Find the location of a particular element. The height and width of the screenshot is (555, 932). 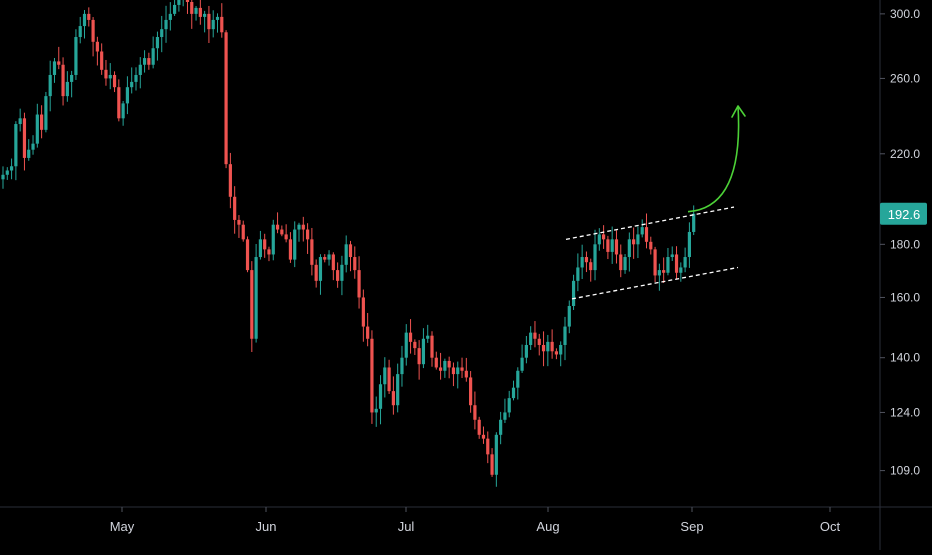

price-axis: 300.0 260.0 220.0 180.0 160.0 140.0 124.0 109.0 is located at coordinates (900, 242).